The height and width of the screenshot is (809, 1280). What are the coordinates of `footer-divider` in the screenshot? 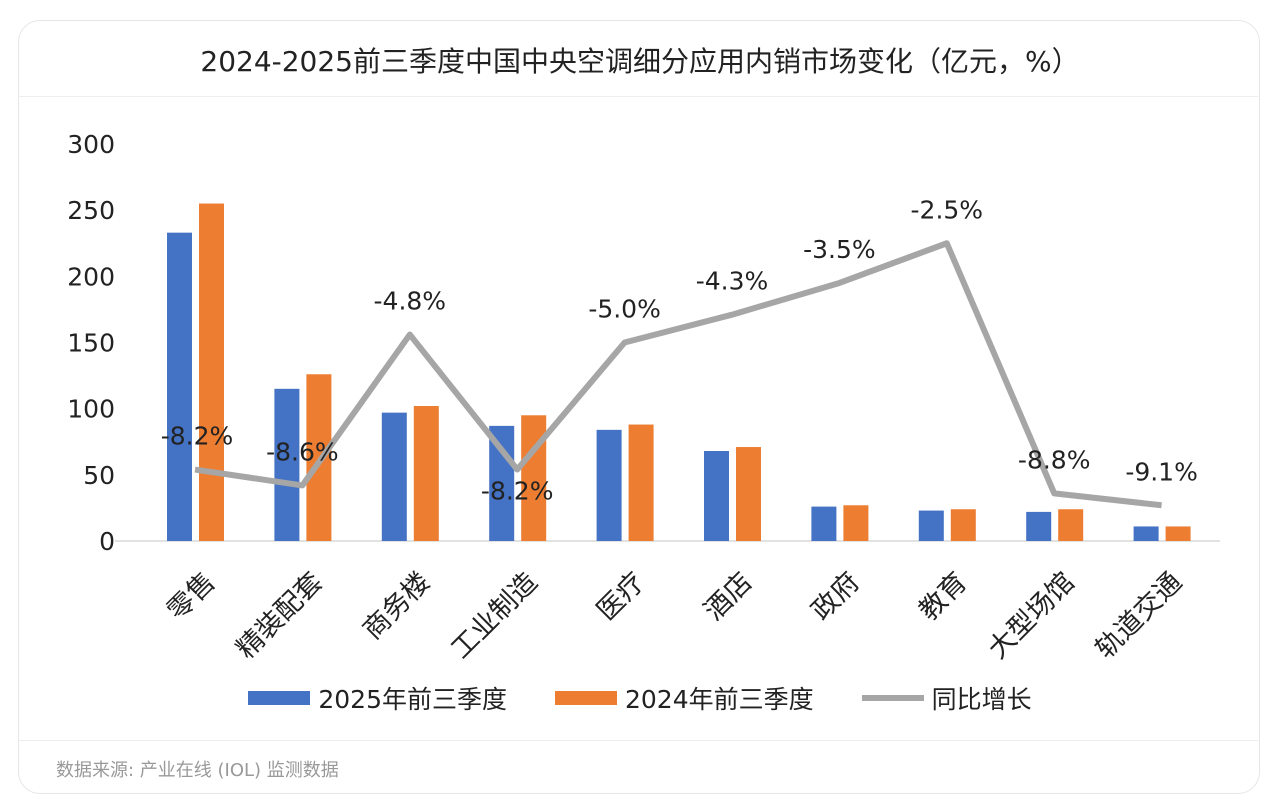 It's located at (639, 740).